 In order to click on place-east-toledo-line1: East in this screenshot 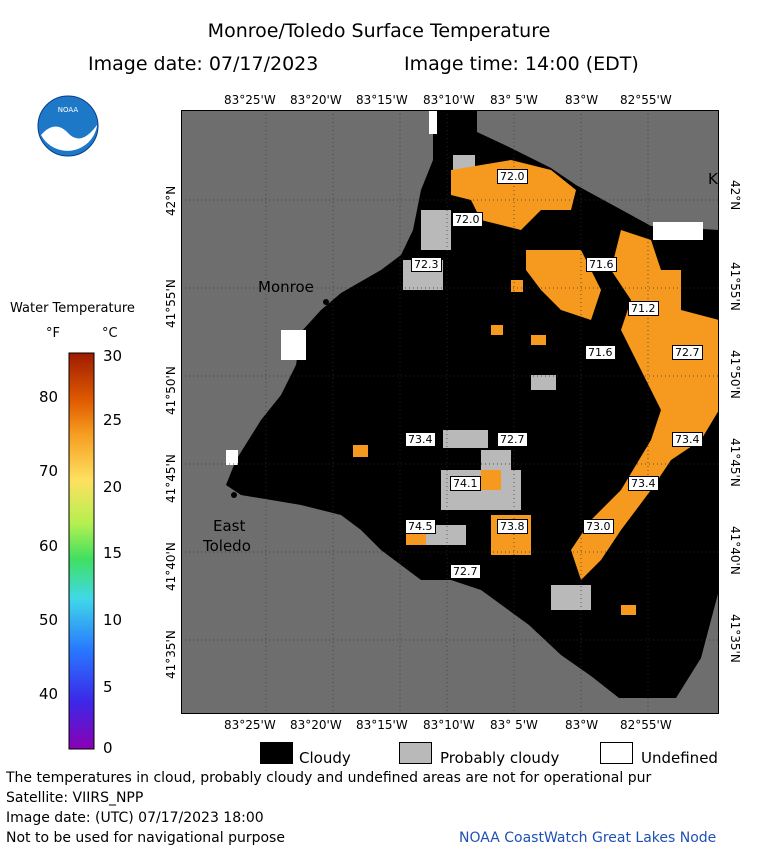, I will do `click(229, 526)`.